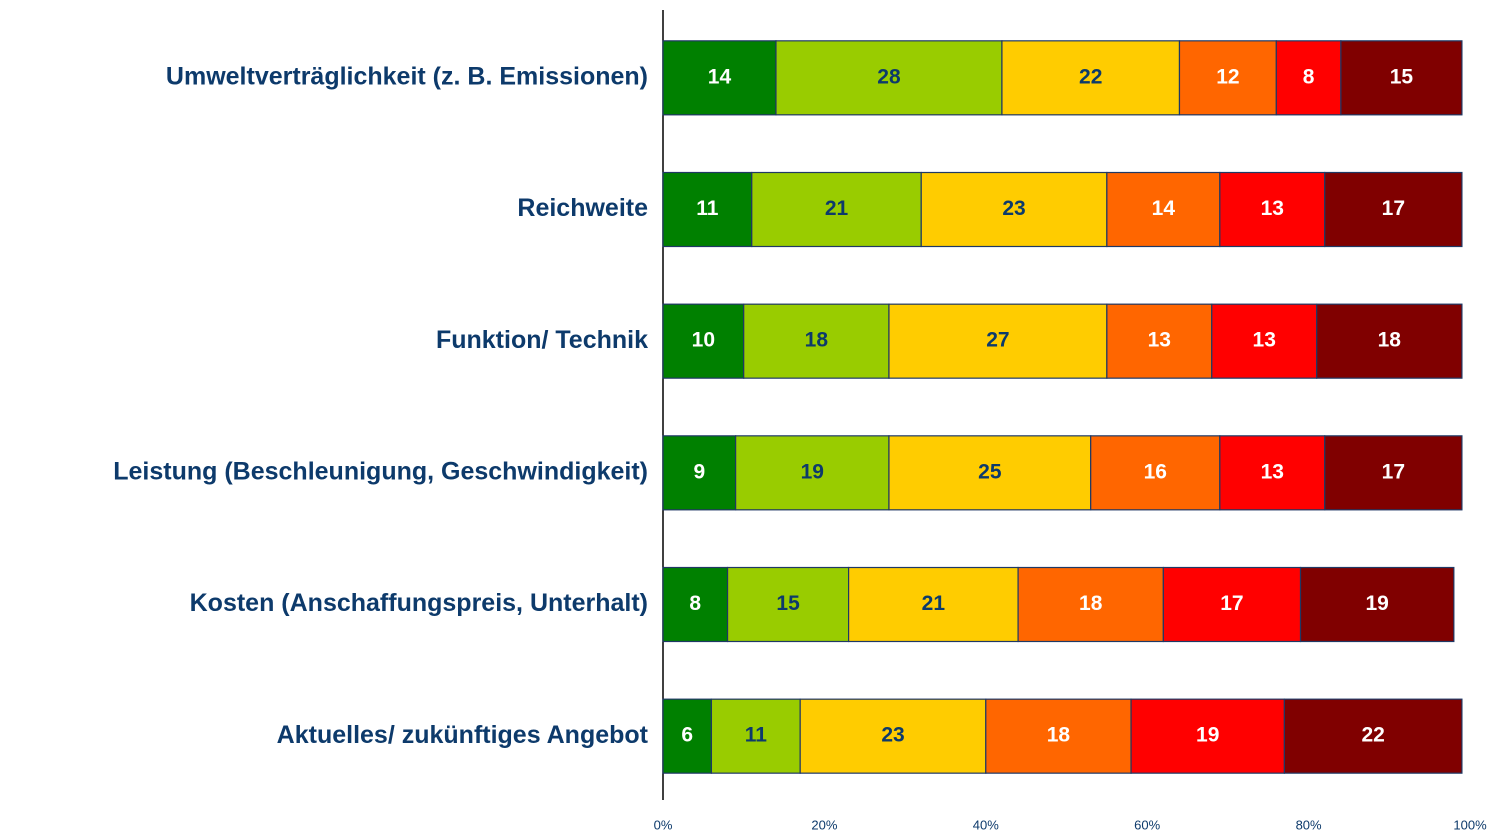 This screenshot has width=1490, height=834. I want to click on category-label: Aktuelles/ zukünftiges Angebot, so click(463, 735).